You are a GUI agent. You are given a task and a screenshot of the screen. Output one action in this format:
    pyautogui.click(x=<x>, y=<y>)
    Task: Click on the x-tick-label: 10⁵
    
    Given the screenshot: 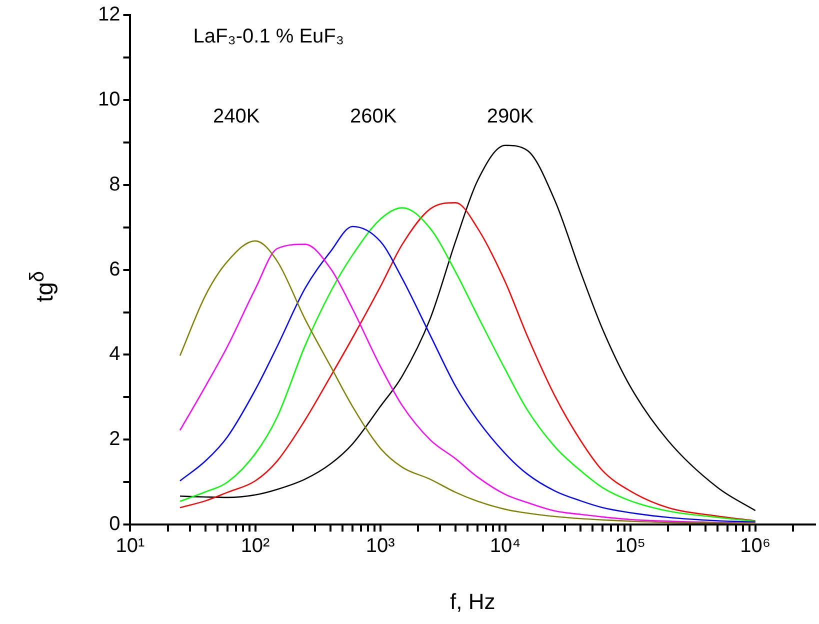 What is the action you would take?
    pyautogui.click(x=630, y=546)
    